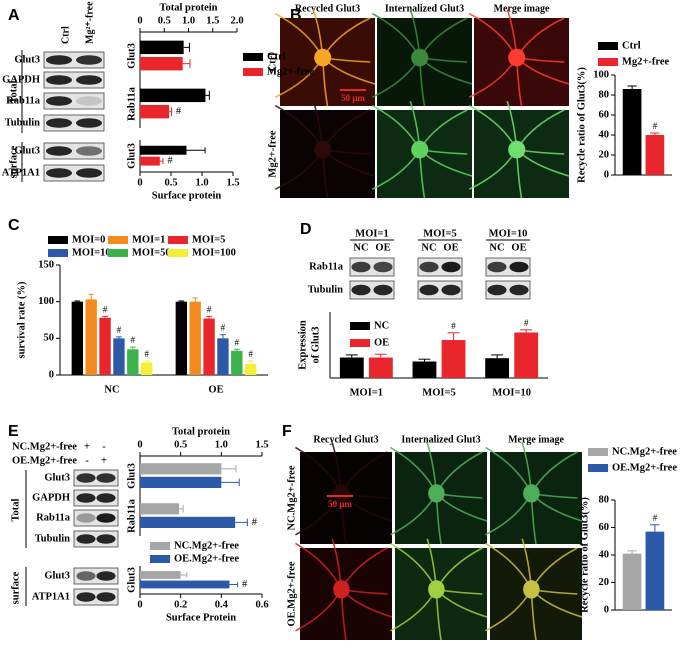  I want to click on group-label: Total, so click(15, 509).